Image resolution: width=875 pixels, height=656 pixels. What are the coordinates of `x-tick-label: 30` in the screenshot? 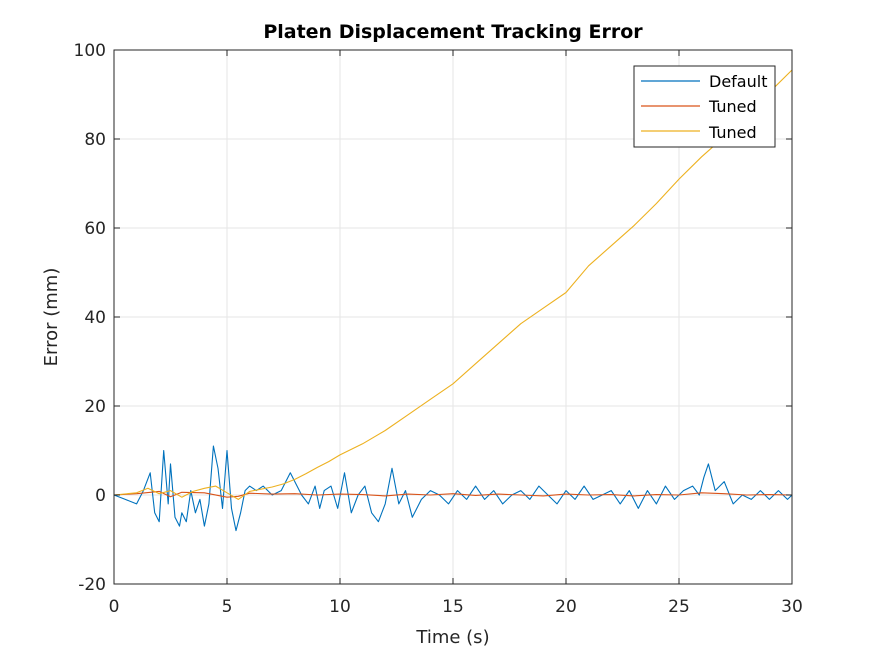 It's located at (792, 607).